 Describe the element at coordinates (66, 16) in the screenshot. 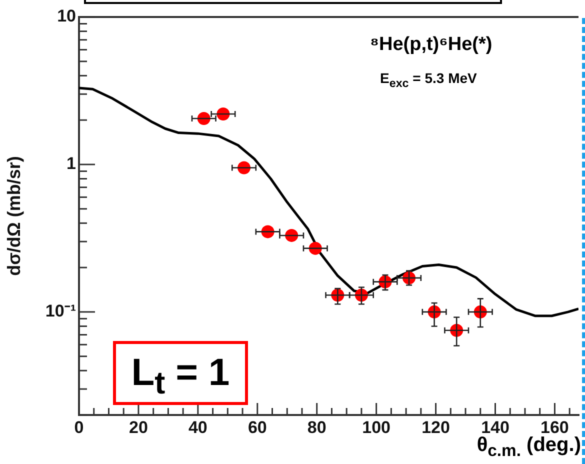

I see `y-tick-label: 10` at that location.